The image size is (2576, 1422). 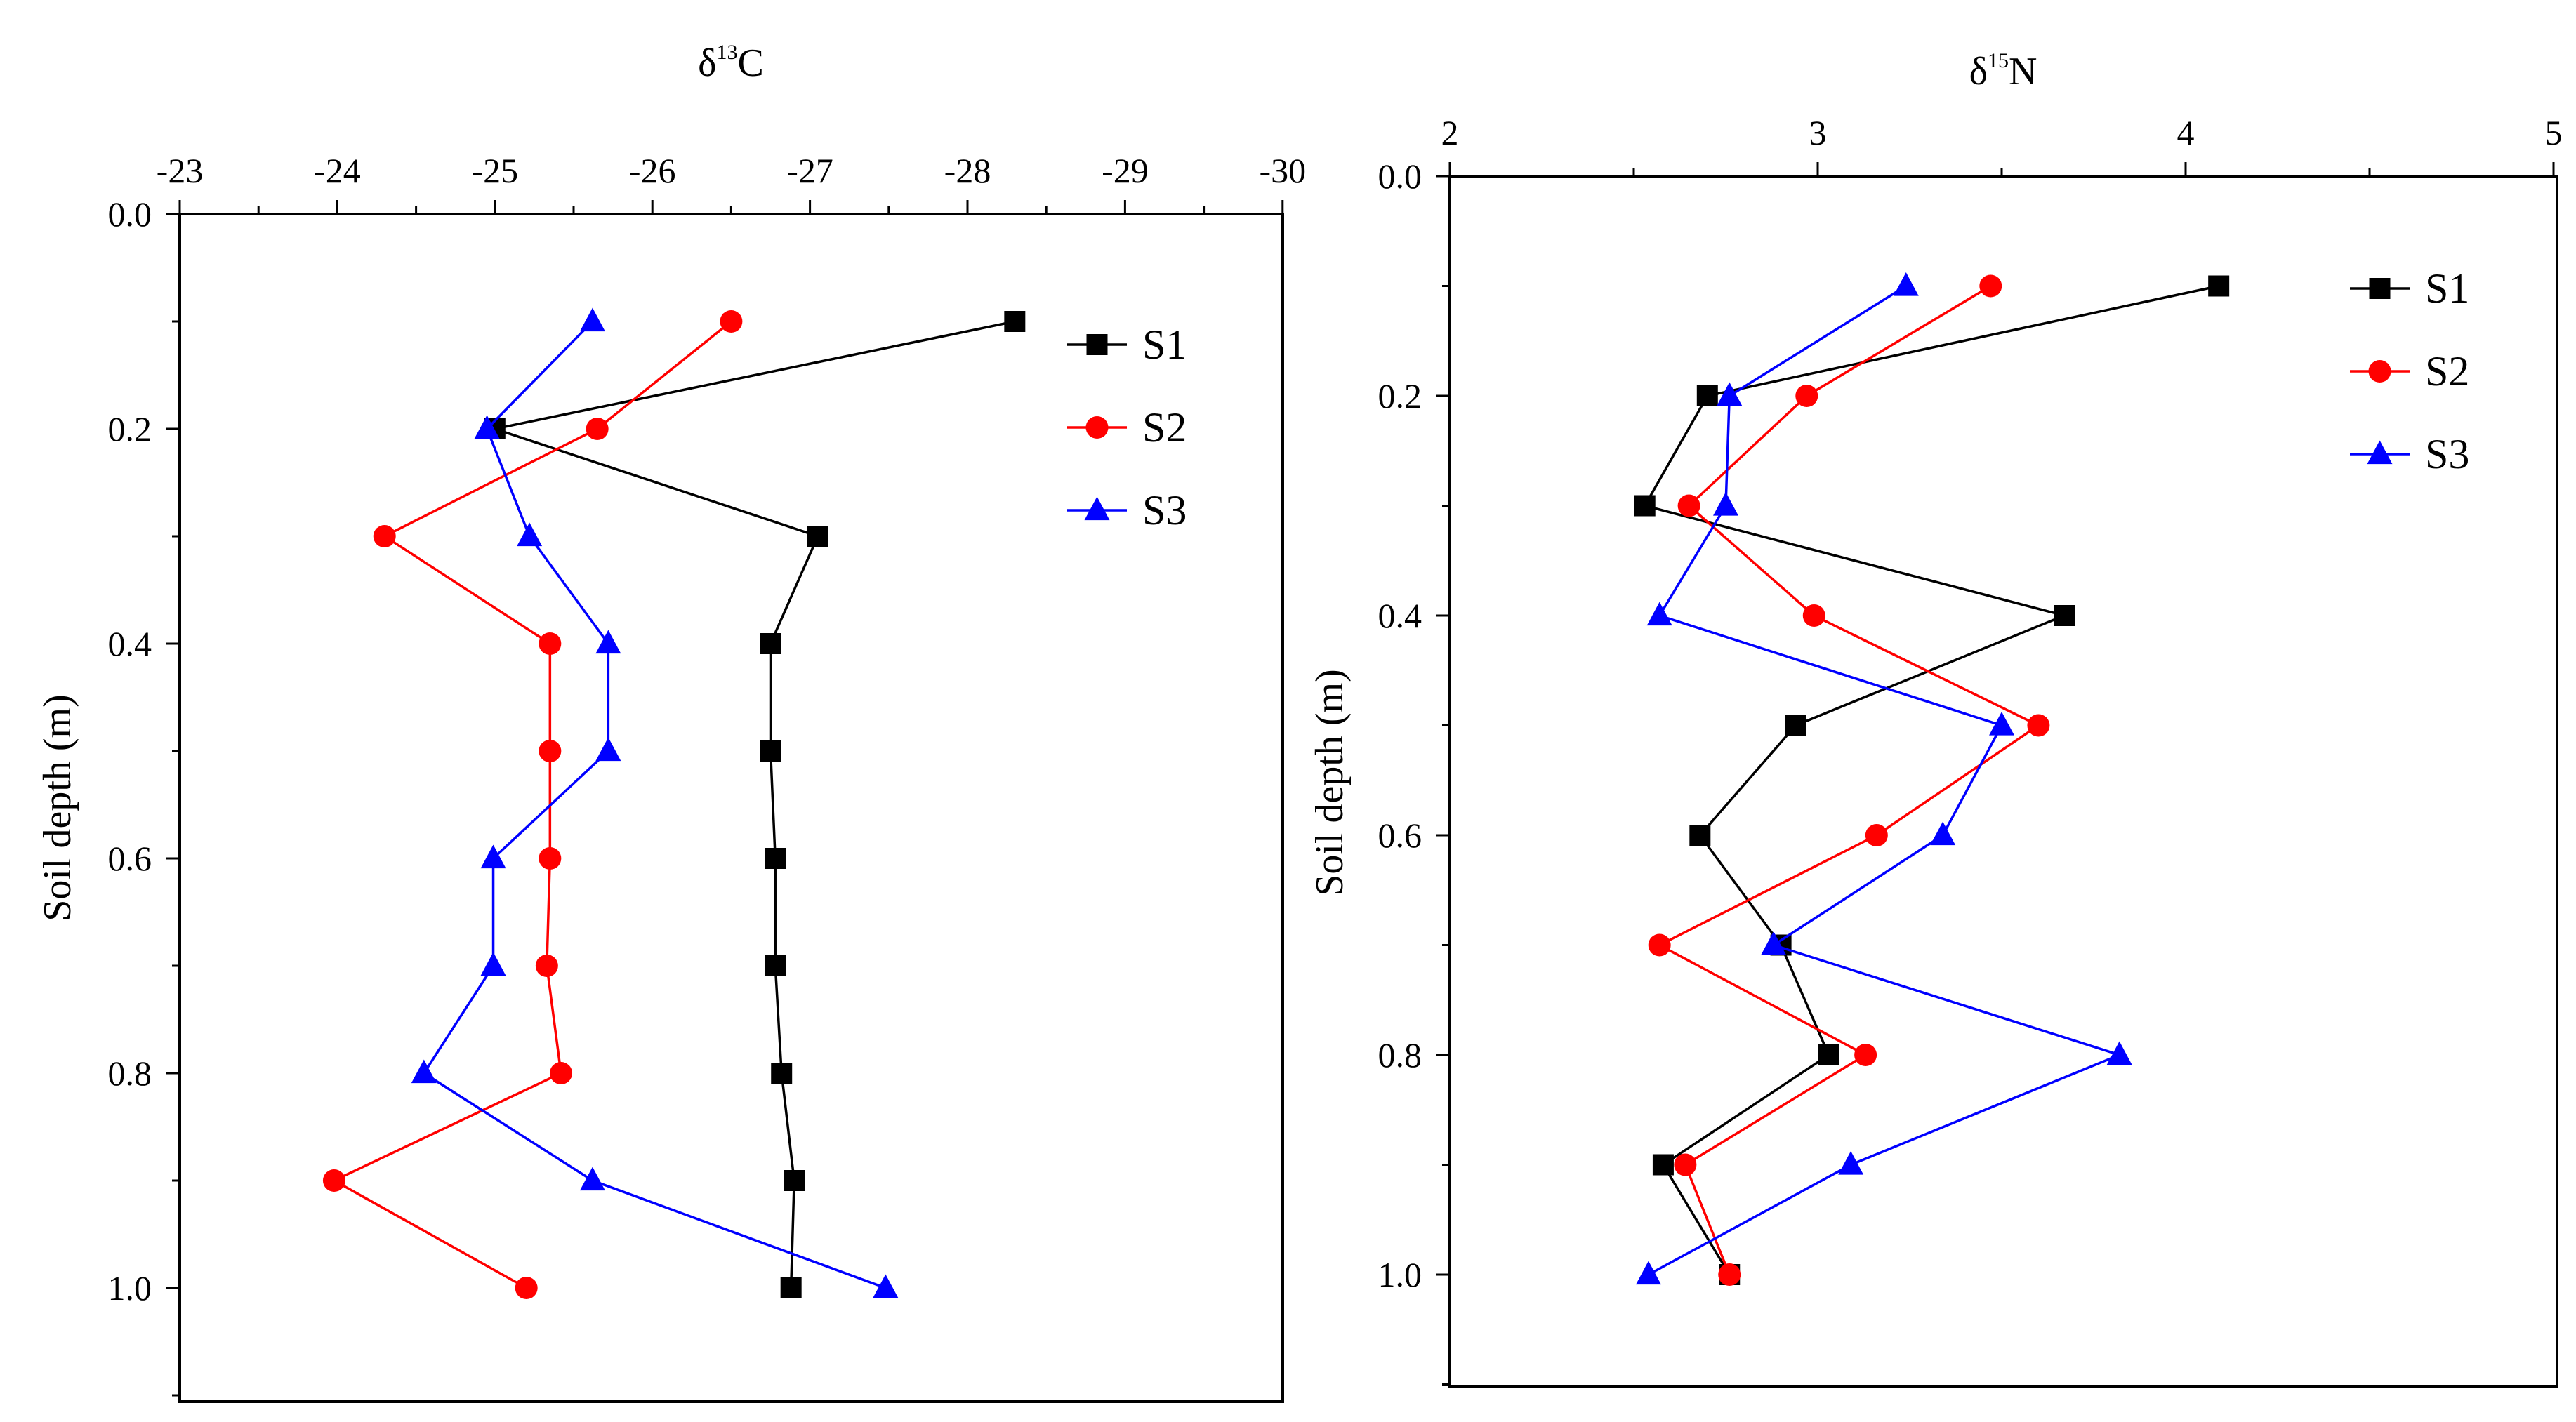 I want to click on y-ticks: 0.0 0.2 0.4 0.6 0.8 1.0, so click(x=144, y=795).